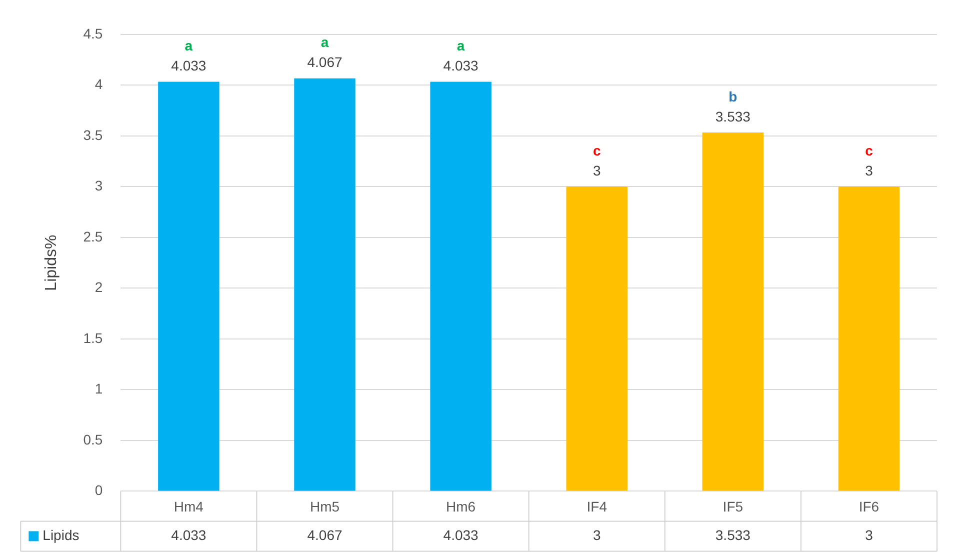  What do you see at coordinates (733, 535) in the screenshot?
I see `text: 3.533` at bounding box center [733, 535].